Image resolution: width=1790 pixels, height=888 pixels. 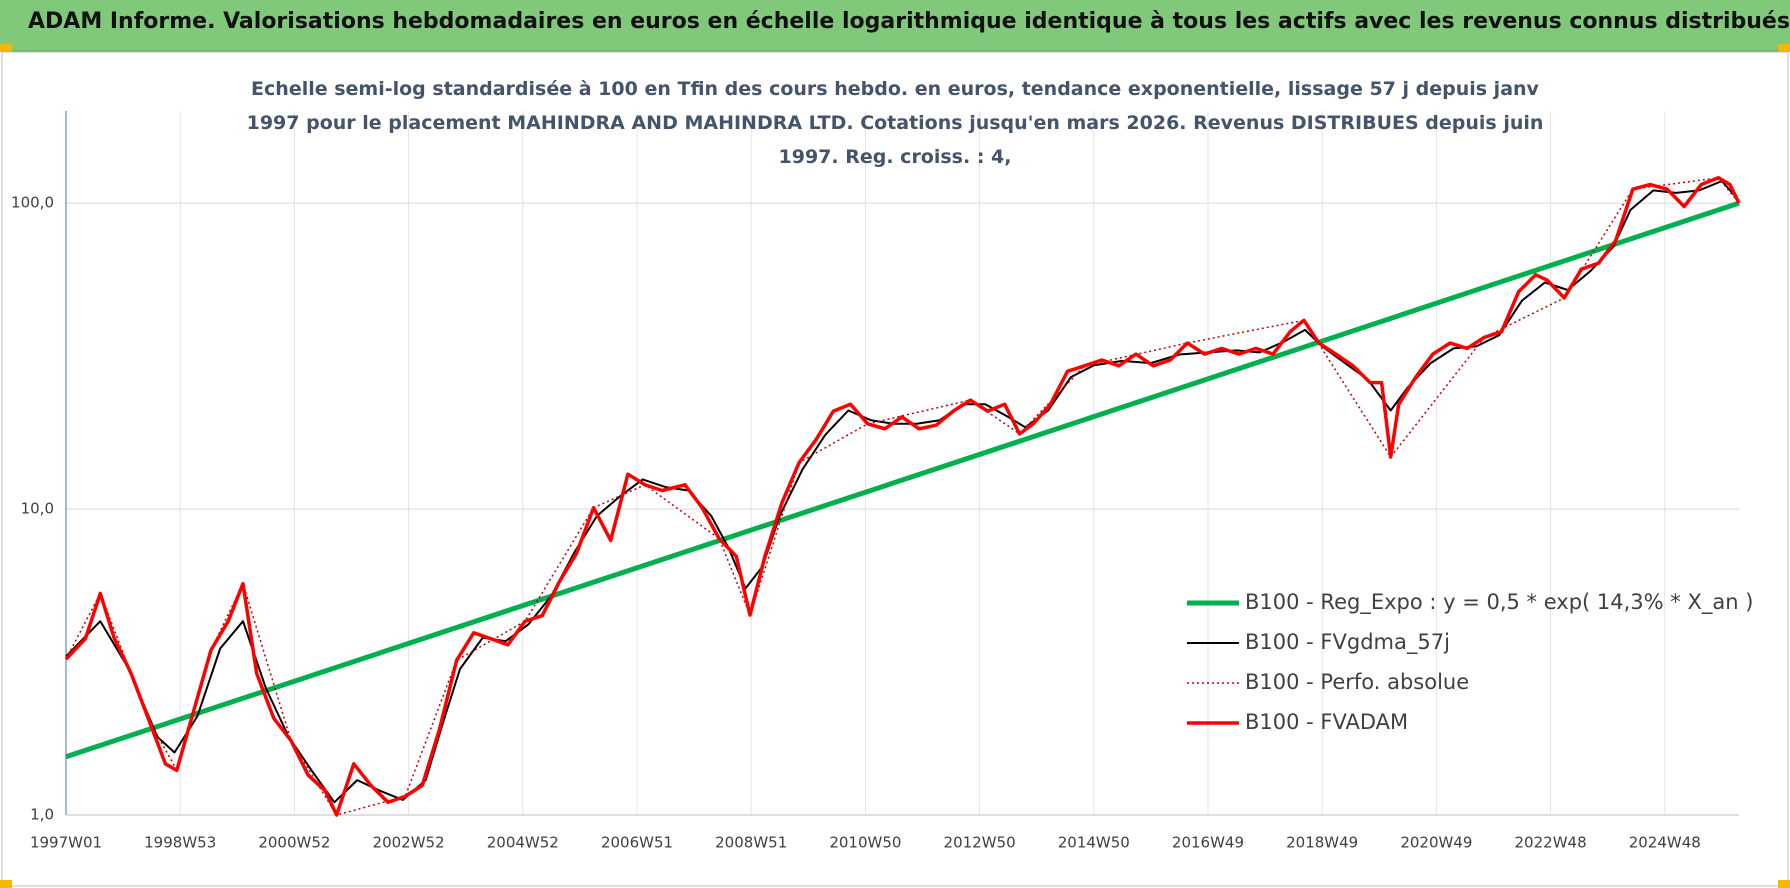 I want to click on legend-label: B100 - FVgdma_57j, so click(x=1347, y=642).